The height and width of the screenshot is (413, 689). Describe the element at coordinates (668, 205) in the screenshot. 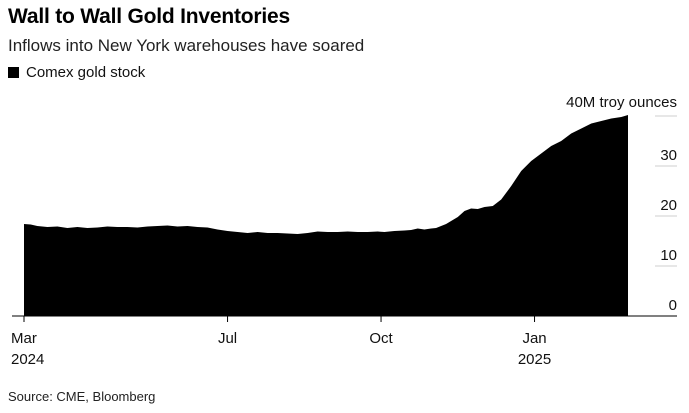

I see `y-tick-label: 20` at that location.